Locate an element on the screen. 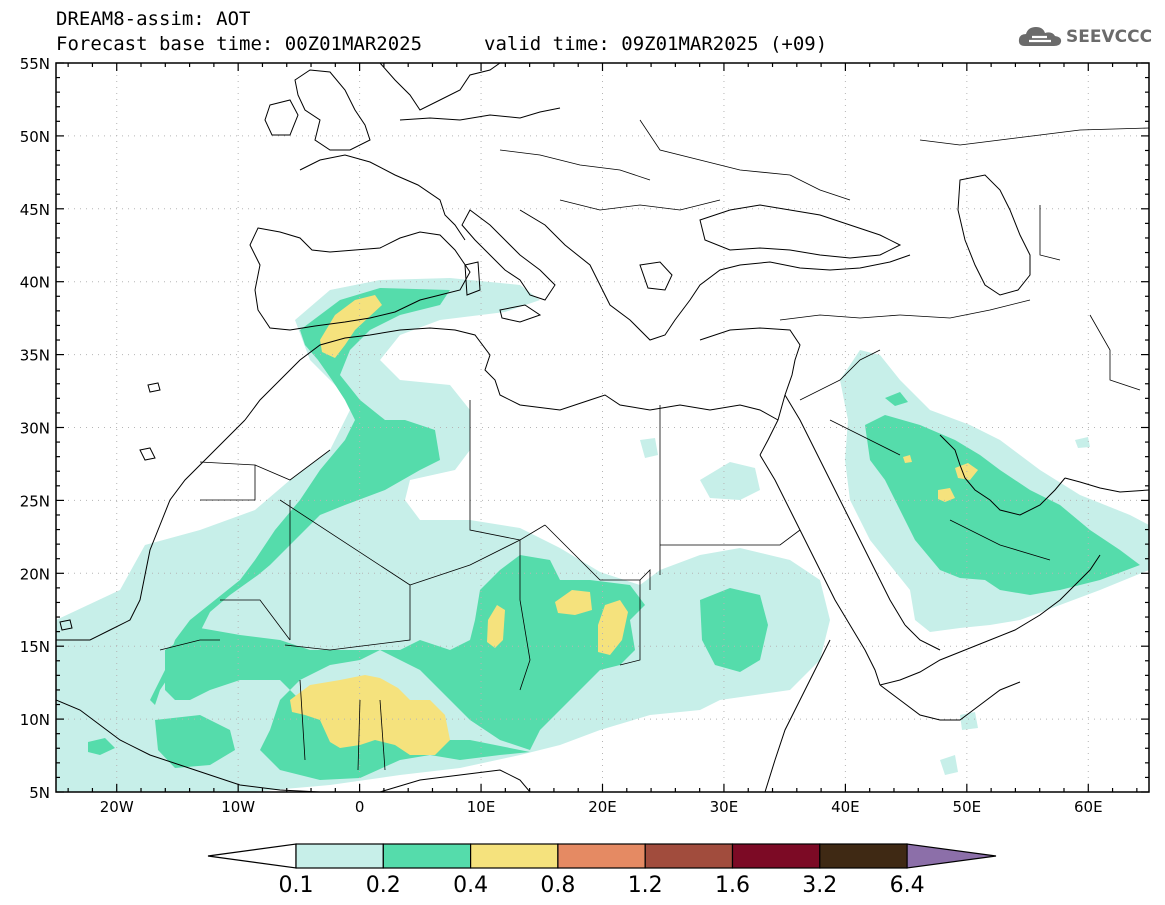 The height and width of the screenshot is (905, 1165). colorbar is located at coordinates (602, 856).